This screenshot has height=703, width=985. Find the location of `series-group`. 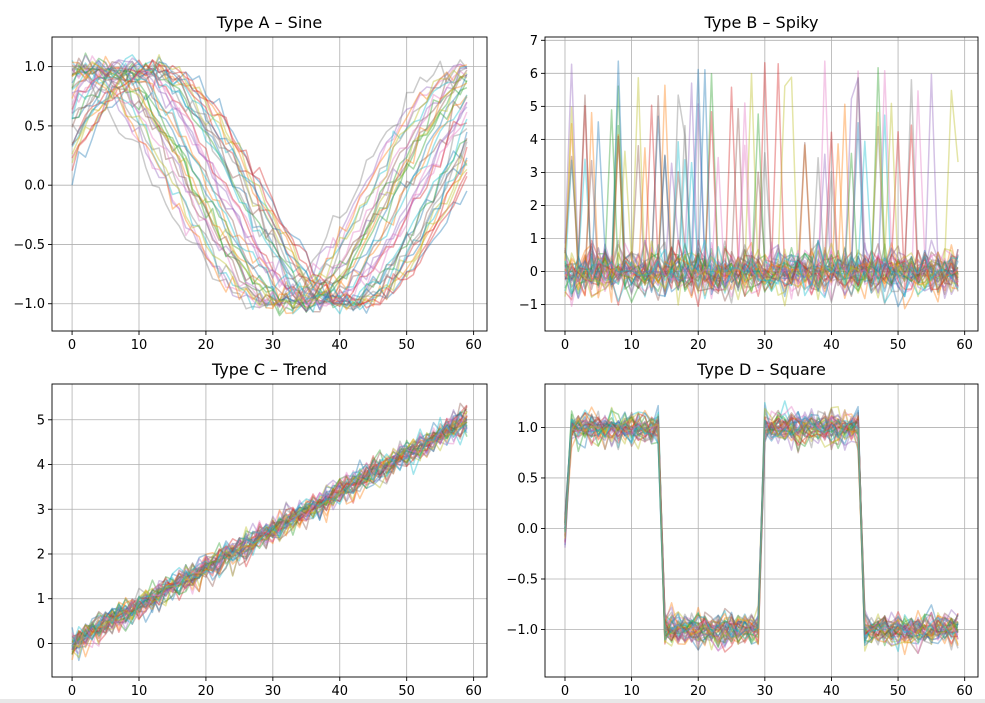

series-group is located at coordinates (761, 185).